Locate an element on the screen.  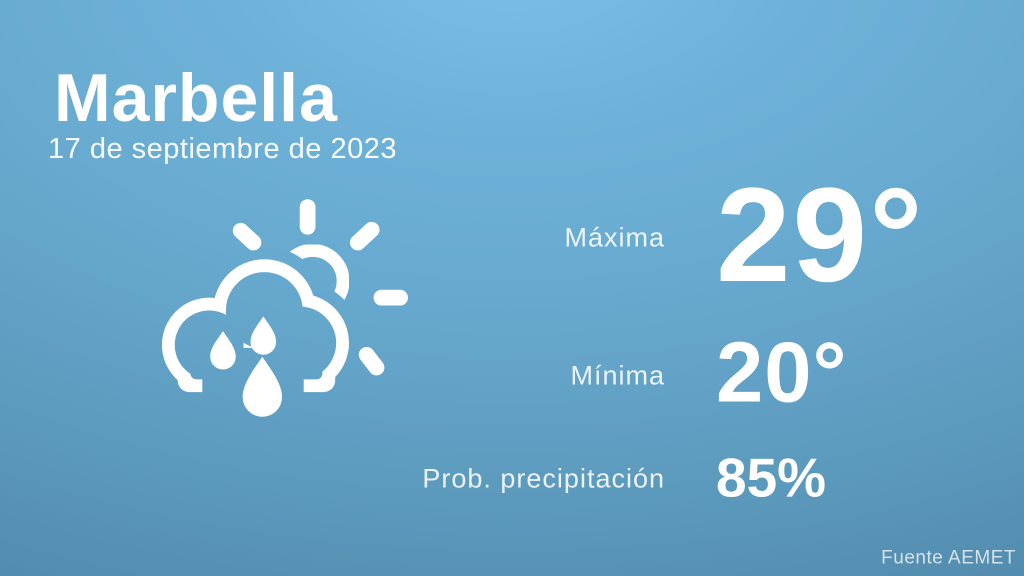
raindrop-small-right-icon is located at coordinates (263, 335).